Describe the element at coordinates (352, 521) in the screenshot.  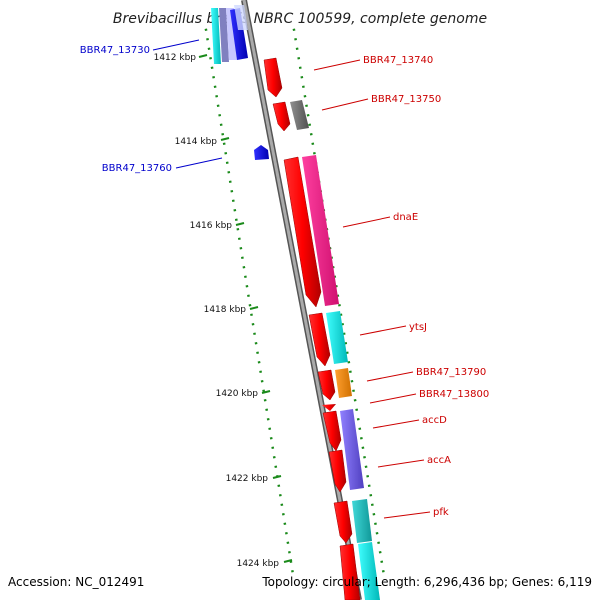
I see `gene-pfk` at that location.